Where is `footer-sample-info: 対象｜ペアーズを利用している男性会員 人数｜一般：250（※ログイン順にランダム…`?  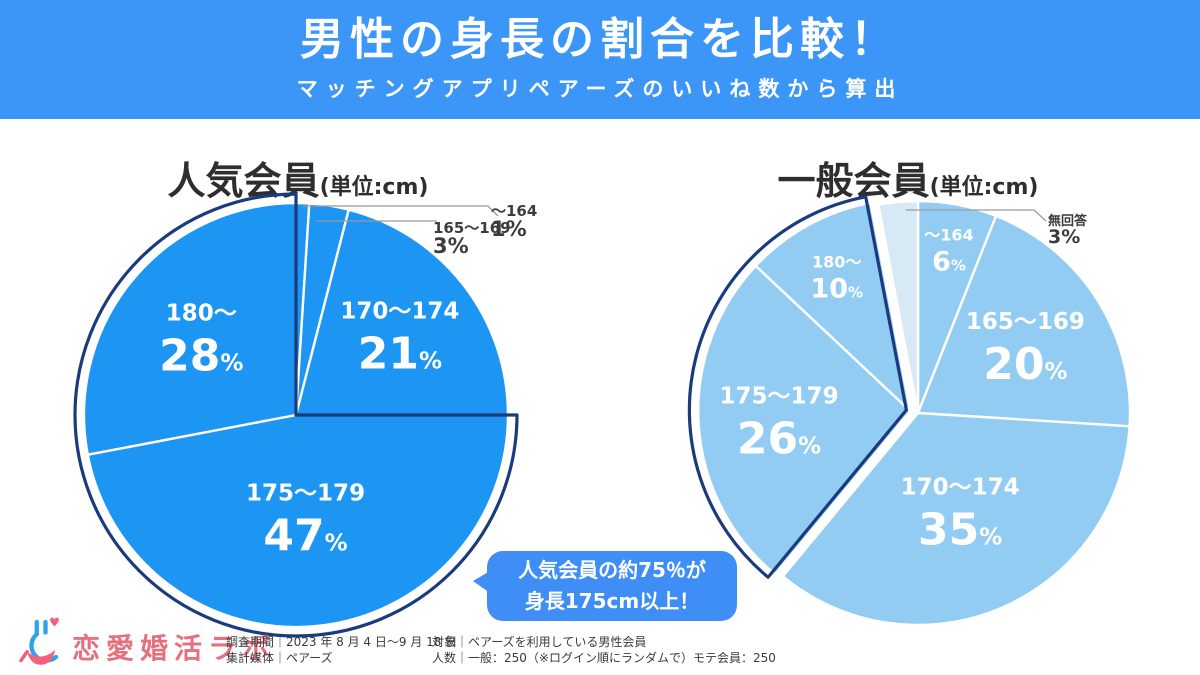 footer-sample-info: 対象｜ペアーズを利用している男性会員 人数｜一般：250（※ログイン順にランダム… is located at coordinates (604, 650).